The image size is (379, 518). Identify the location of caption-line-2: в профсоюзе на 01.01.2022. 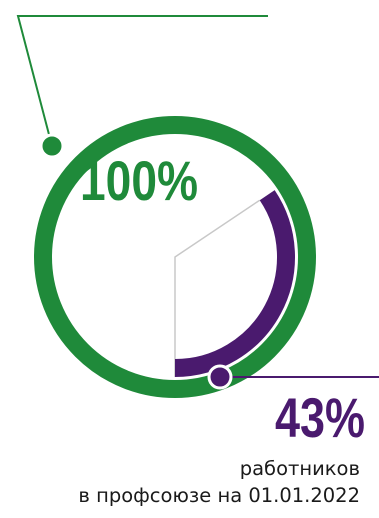
(219, 495).